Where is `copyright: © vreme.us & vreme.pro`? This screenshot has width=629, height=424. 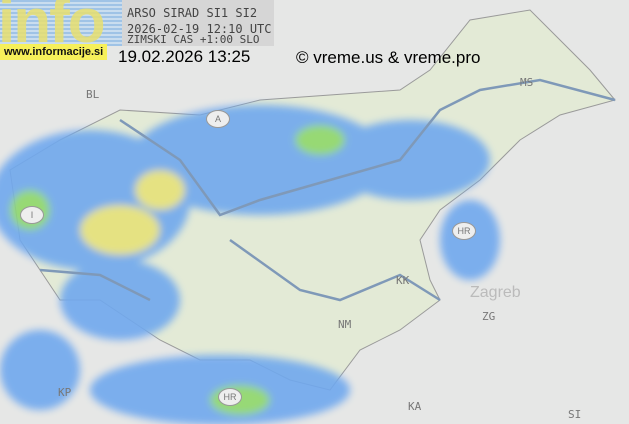
copyright: © vreme.us & vreme.pro is located at coordinates (388, 57).